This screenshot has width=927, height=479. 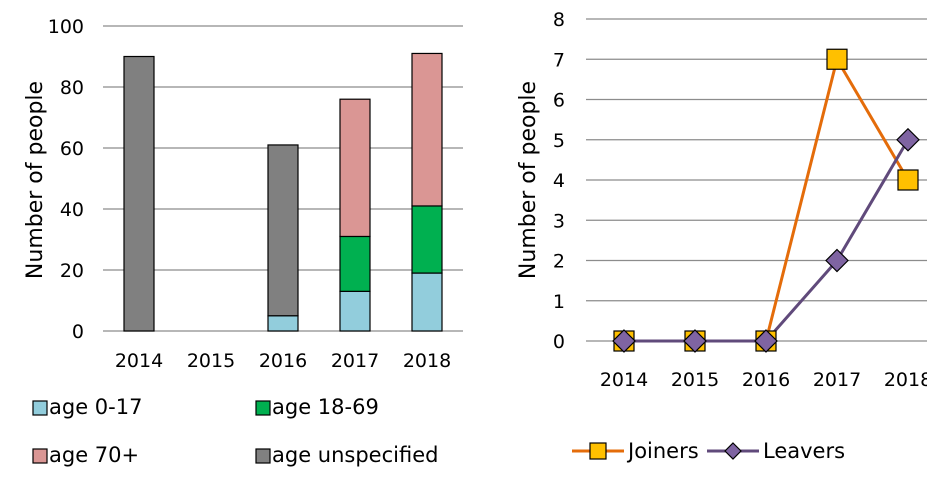 What do you see at coordinates (559, 20) in the screenshot?
I see `y-tick-label: 8` at bounding box center [559, 20].